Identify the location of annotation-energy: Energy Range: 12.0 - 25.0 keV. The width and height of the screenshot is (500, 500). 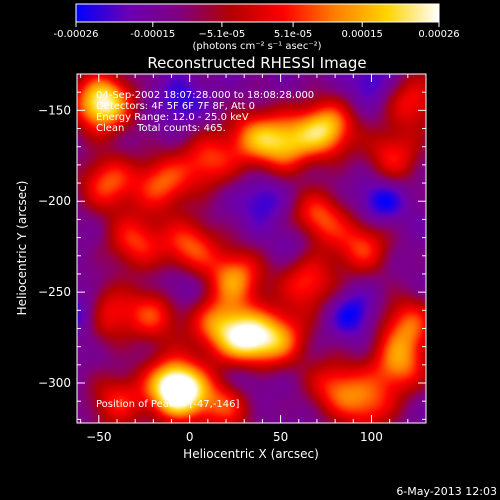
(172, 117).